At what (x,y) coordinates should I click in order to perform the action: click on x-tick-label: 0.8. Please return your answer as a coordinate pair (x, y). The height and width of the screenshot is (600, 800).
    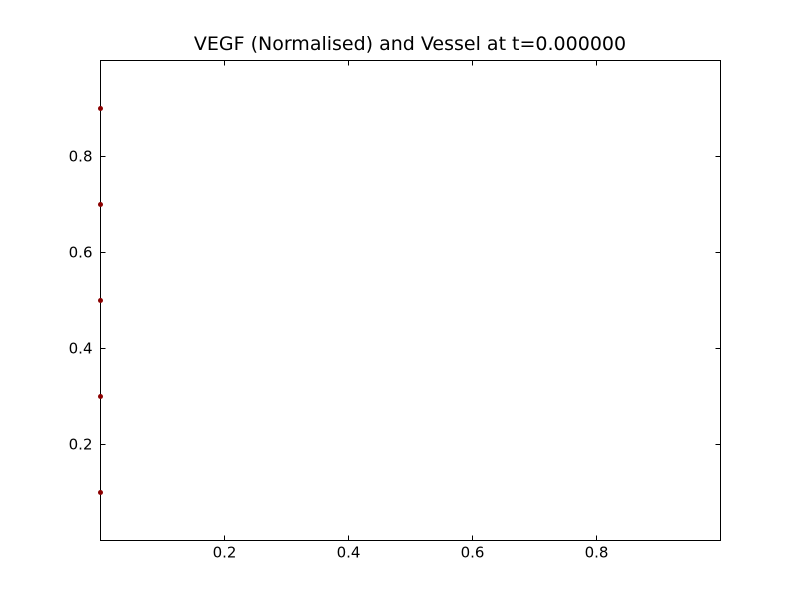
    Looking at the image, I should click on (597, 553).